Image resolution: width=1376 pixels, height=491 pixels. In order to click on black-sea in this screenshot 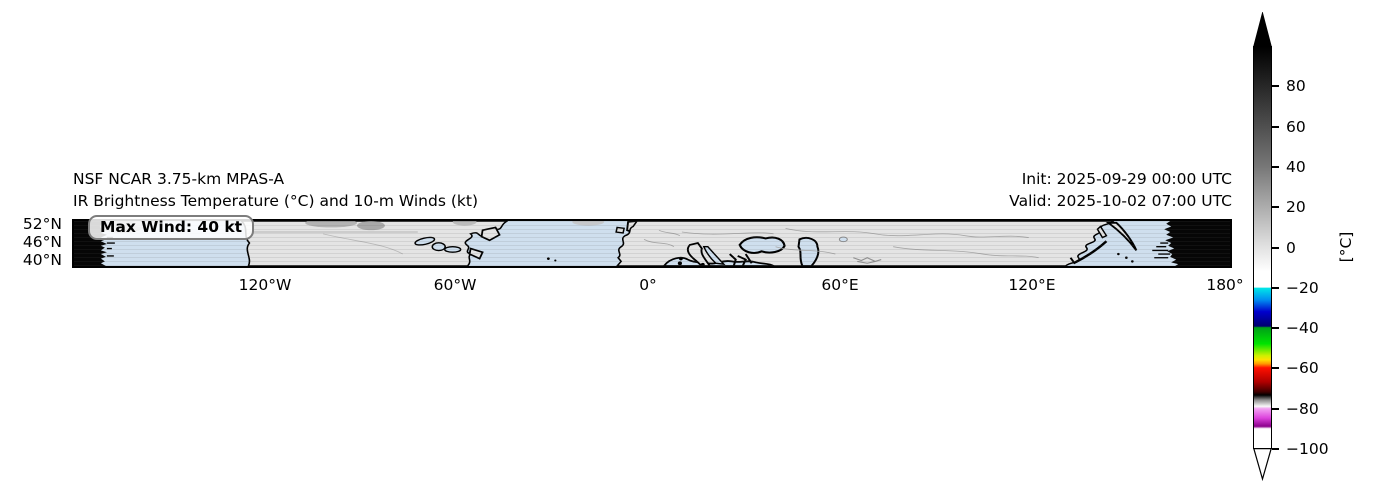, I will do `click(762, 245)`.